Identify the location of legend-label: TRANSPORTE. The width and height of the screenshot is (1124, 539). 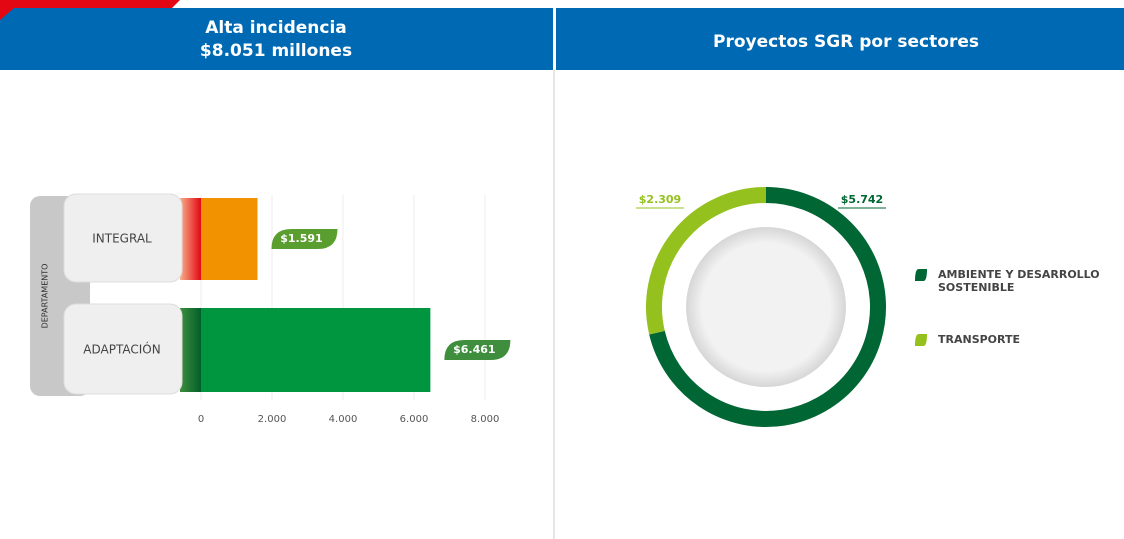
(979, 339).